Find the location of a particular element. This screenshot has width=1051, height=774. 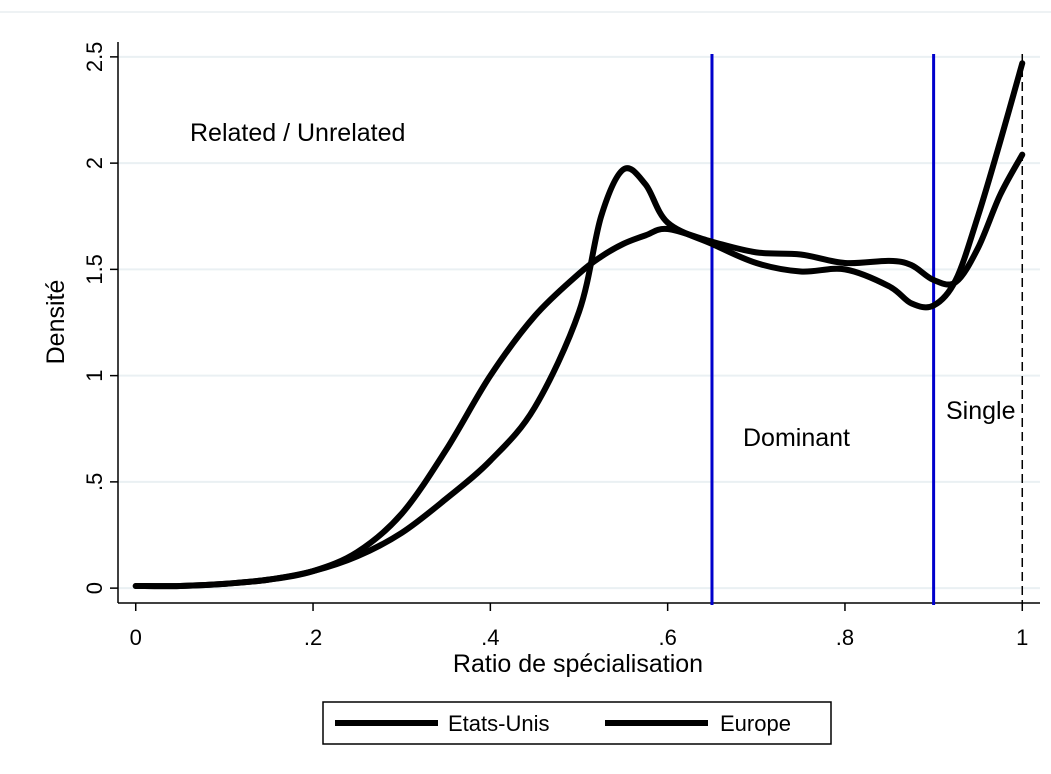

x-axis-title: Ratio de spécialisation is located at coordinates (578, 664).